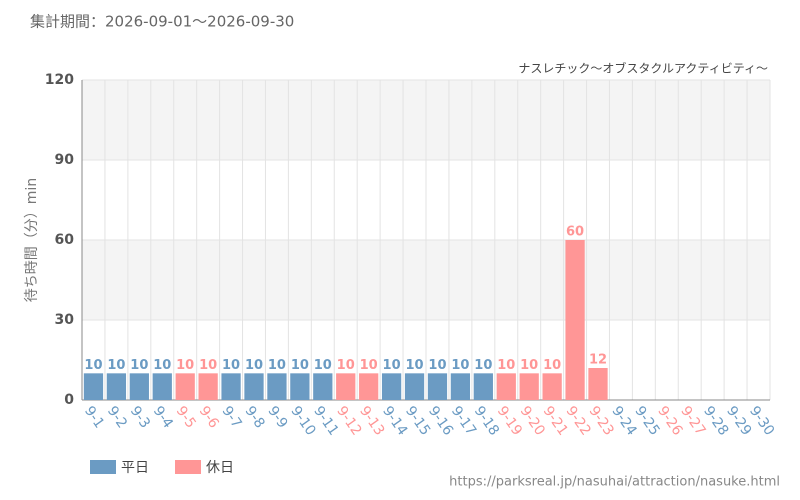 The height and width of the screenshot is (500, 800). Describe the element at coordinates (209, 417) in the screenshot. I see `x-tick-label: 9-6` at that location.